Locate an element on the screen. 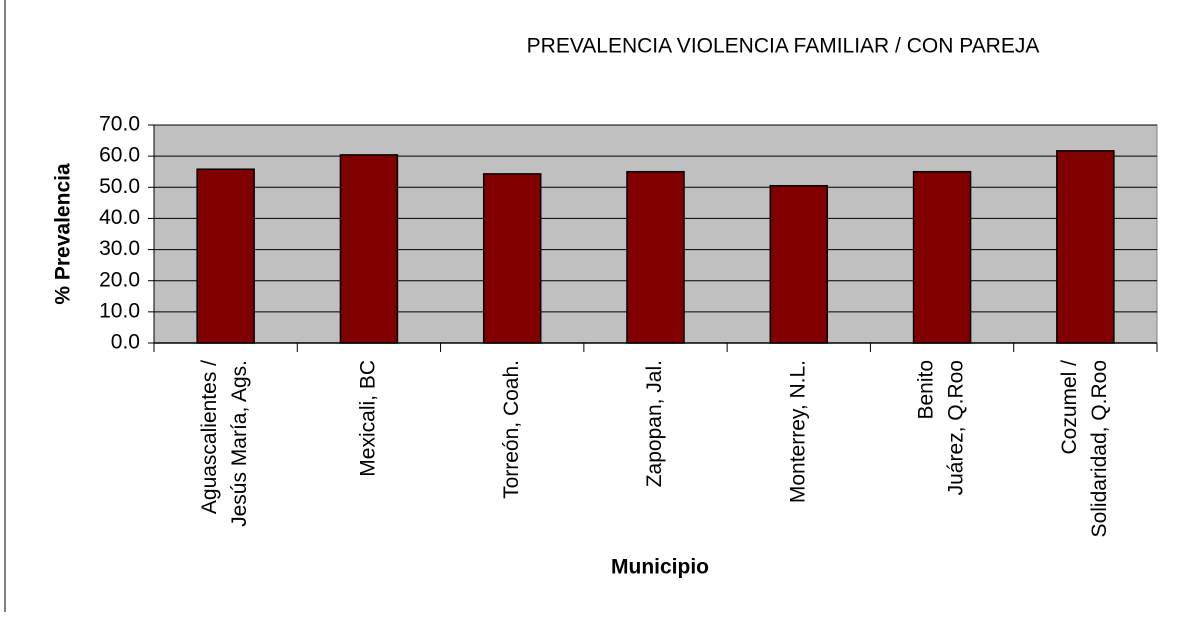 The image size is (1177, 617). y-tick-label: 70.0 is located at coordinates (119, 124).